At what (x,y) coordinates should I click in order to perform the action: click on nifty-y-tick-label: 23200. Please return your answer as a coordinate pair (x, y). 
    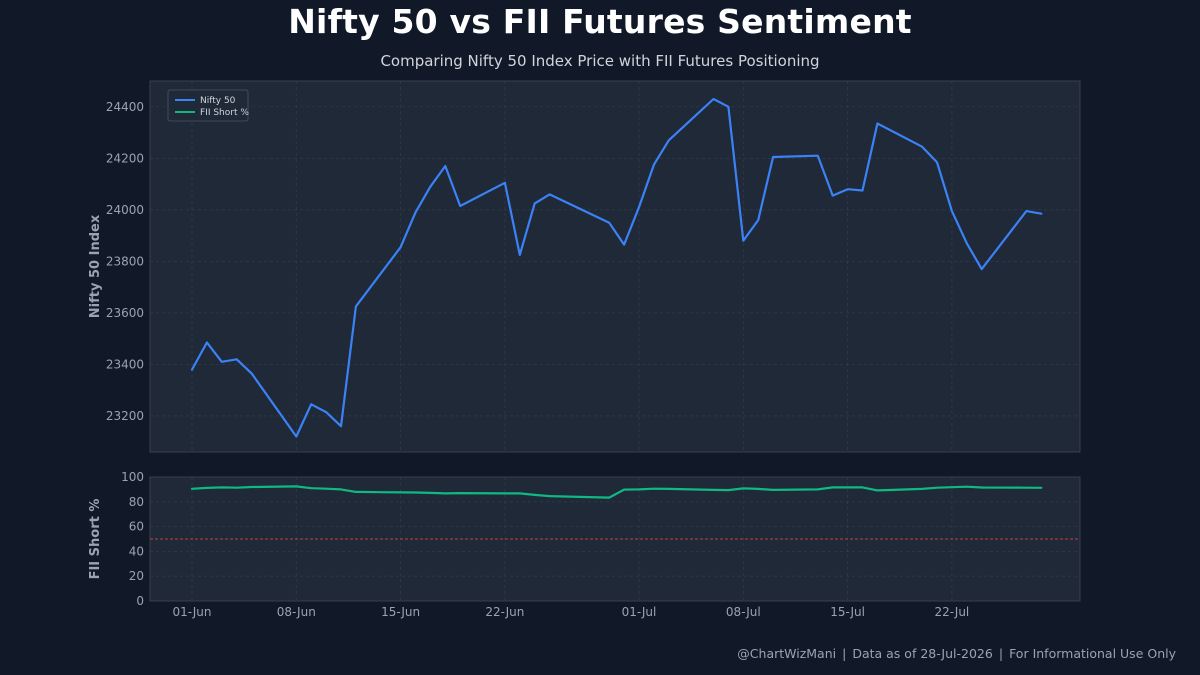
    Looking at the image, I should click on (125, 416).